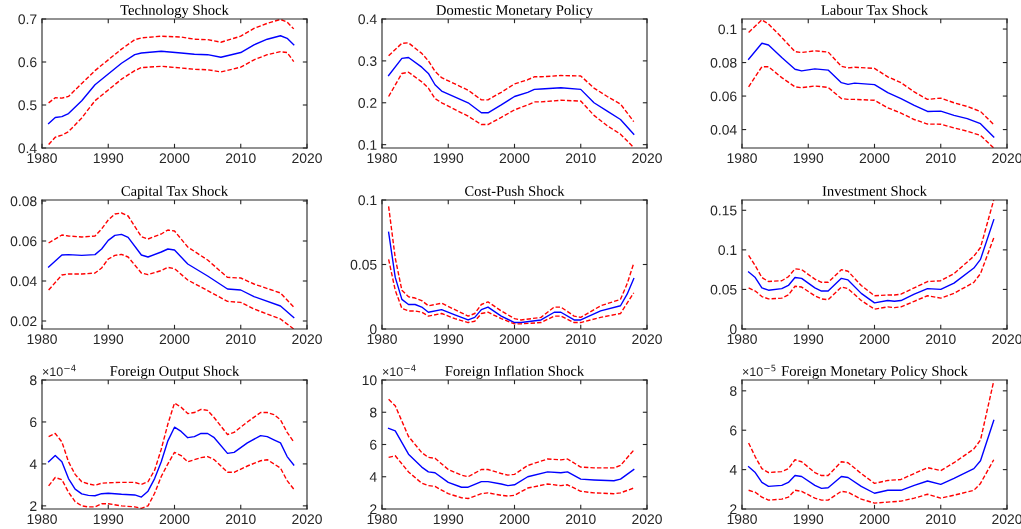  I want to click on y-tick-label: 0.5, so click(27, 105).